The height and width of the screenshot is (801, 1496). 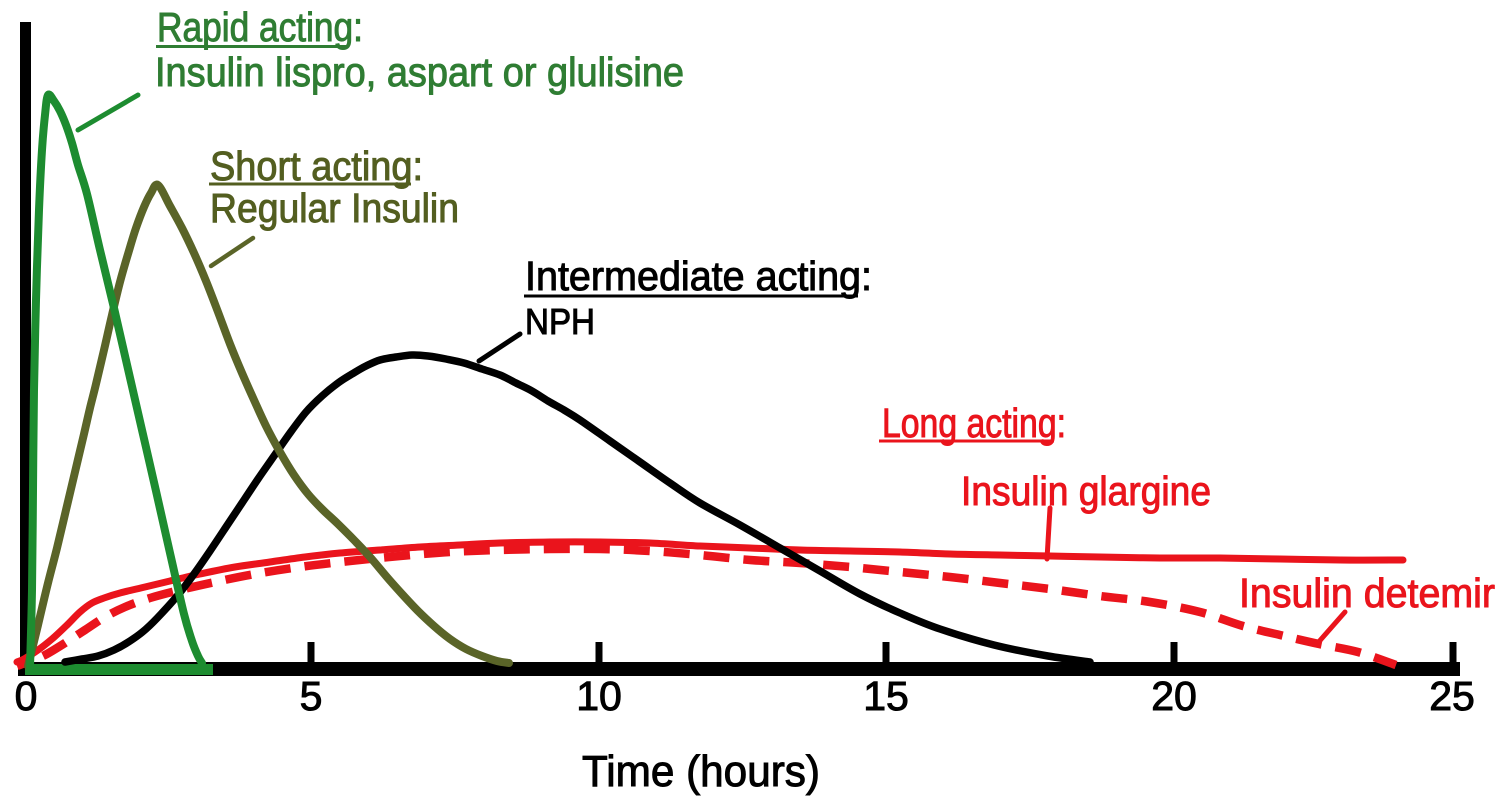 What do you see at coordinates (1086, 491) in the screenshot?
I see `svg-text: Insulin glargine` at bounding box center [1086, 491].